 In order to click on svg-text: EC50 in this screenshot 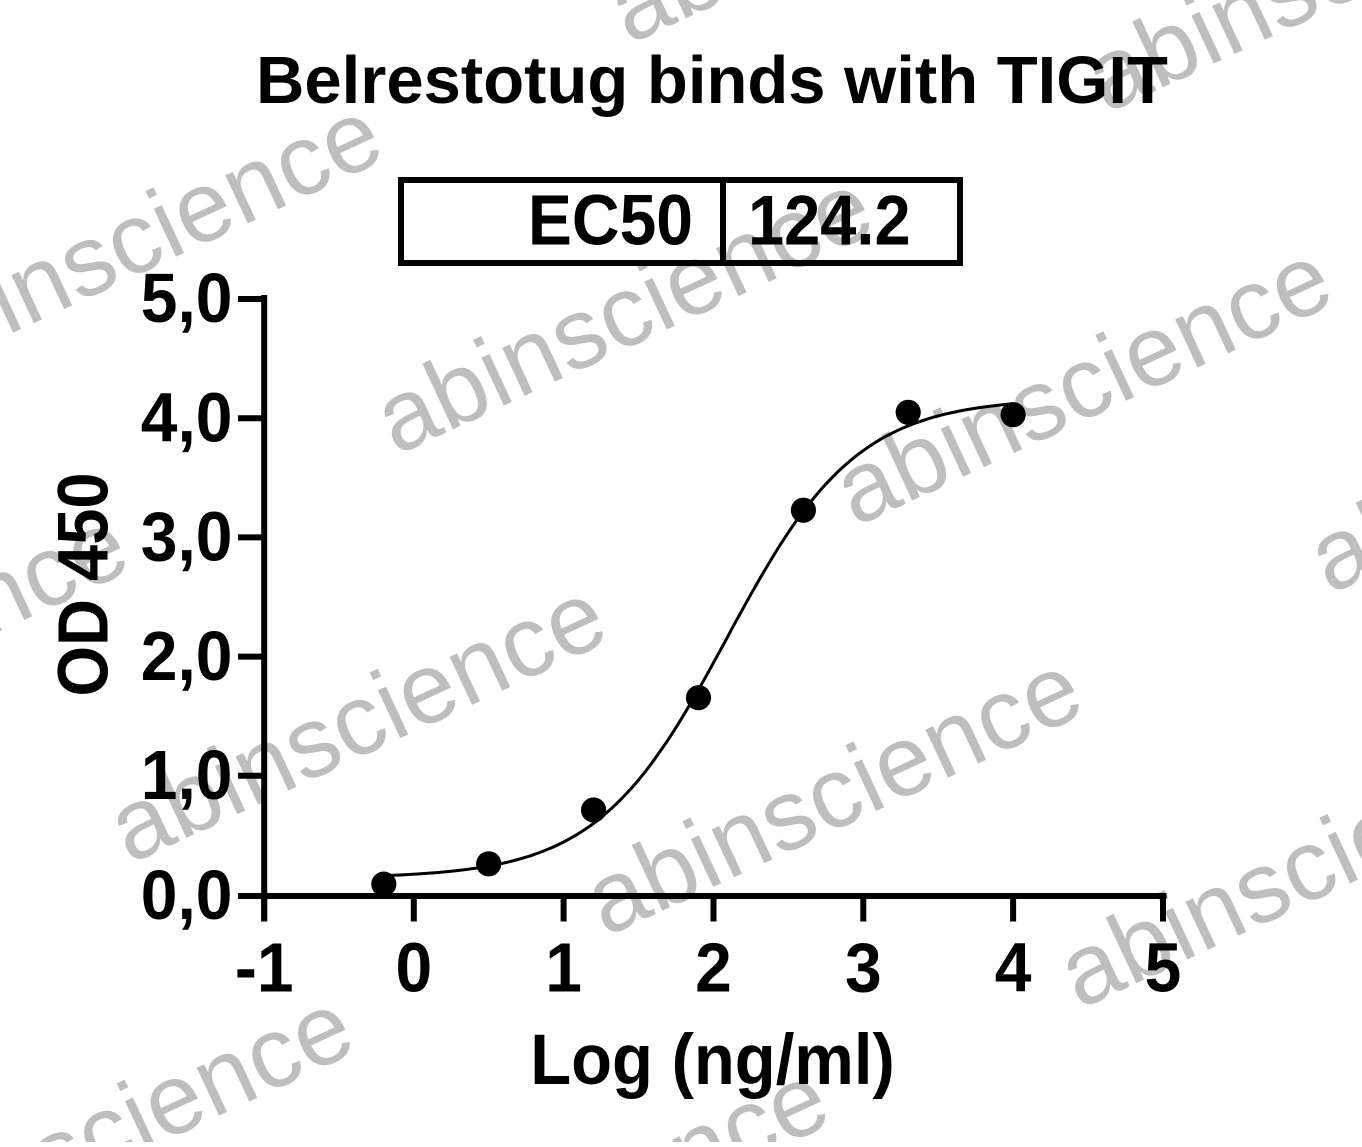, I will do `click(610, 220)`.